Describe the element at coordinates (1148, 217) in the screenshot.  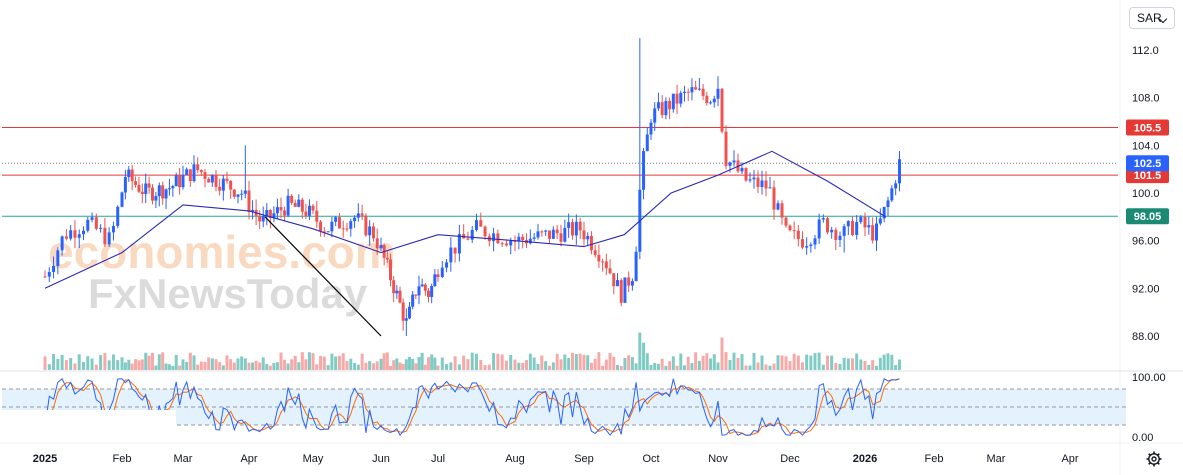
I see `price-badge-98.05-label: 98.05` at that location.